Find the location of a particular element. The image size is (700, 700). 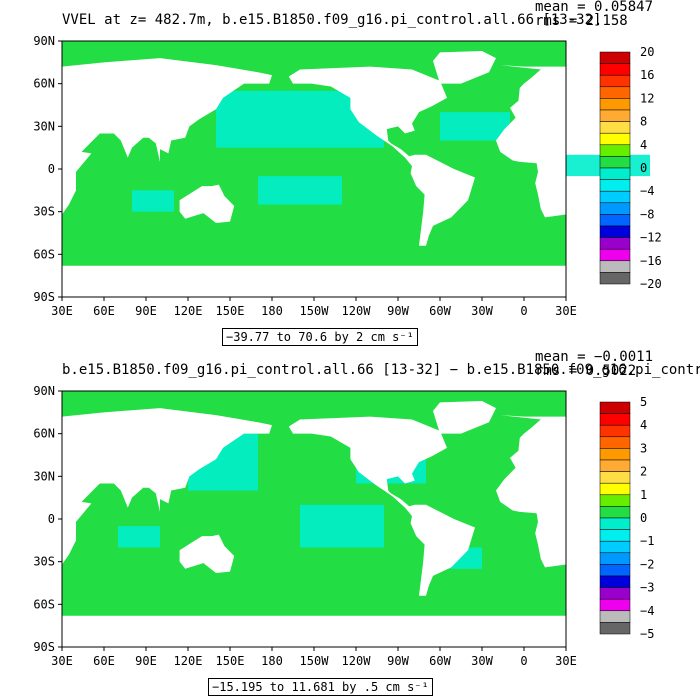

colorbar-label: −12 is located at coordinates (651, 238).